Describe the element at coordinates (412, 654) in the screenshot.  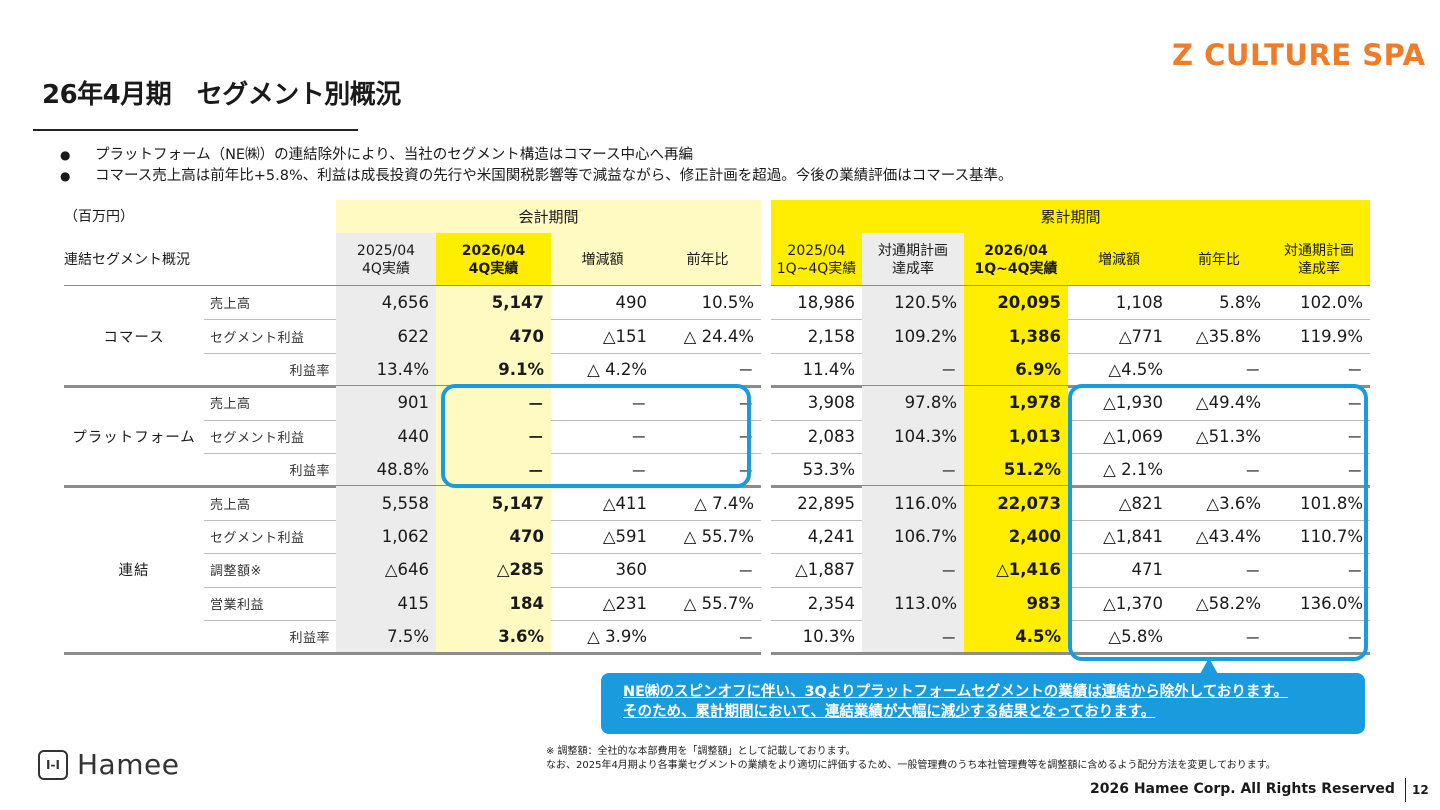
I see `segment-divider` at that location.